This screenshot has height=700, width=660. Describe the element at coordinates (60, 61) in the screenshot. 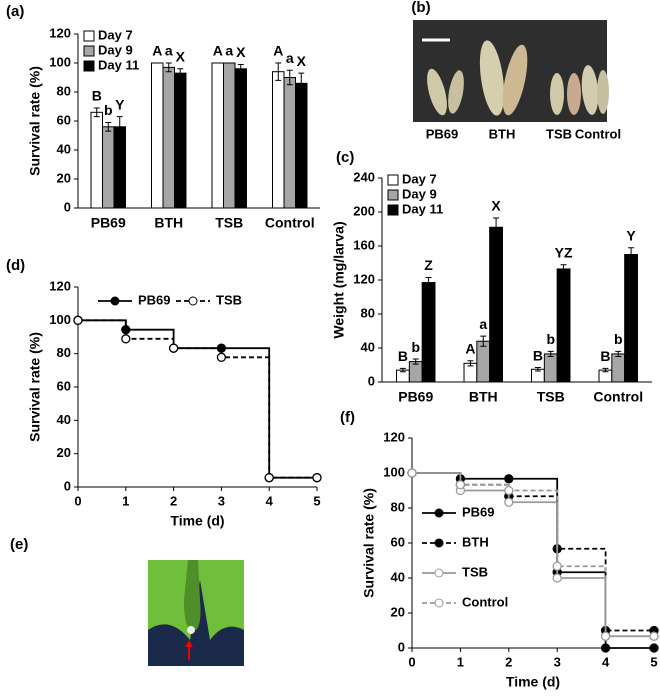

I see `y-tick-label: 100` at that location.